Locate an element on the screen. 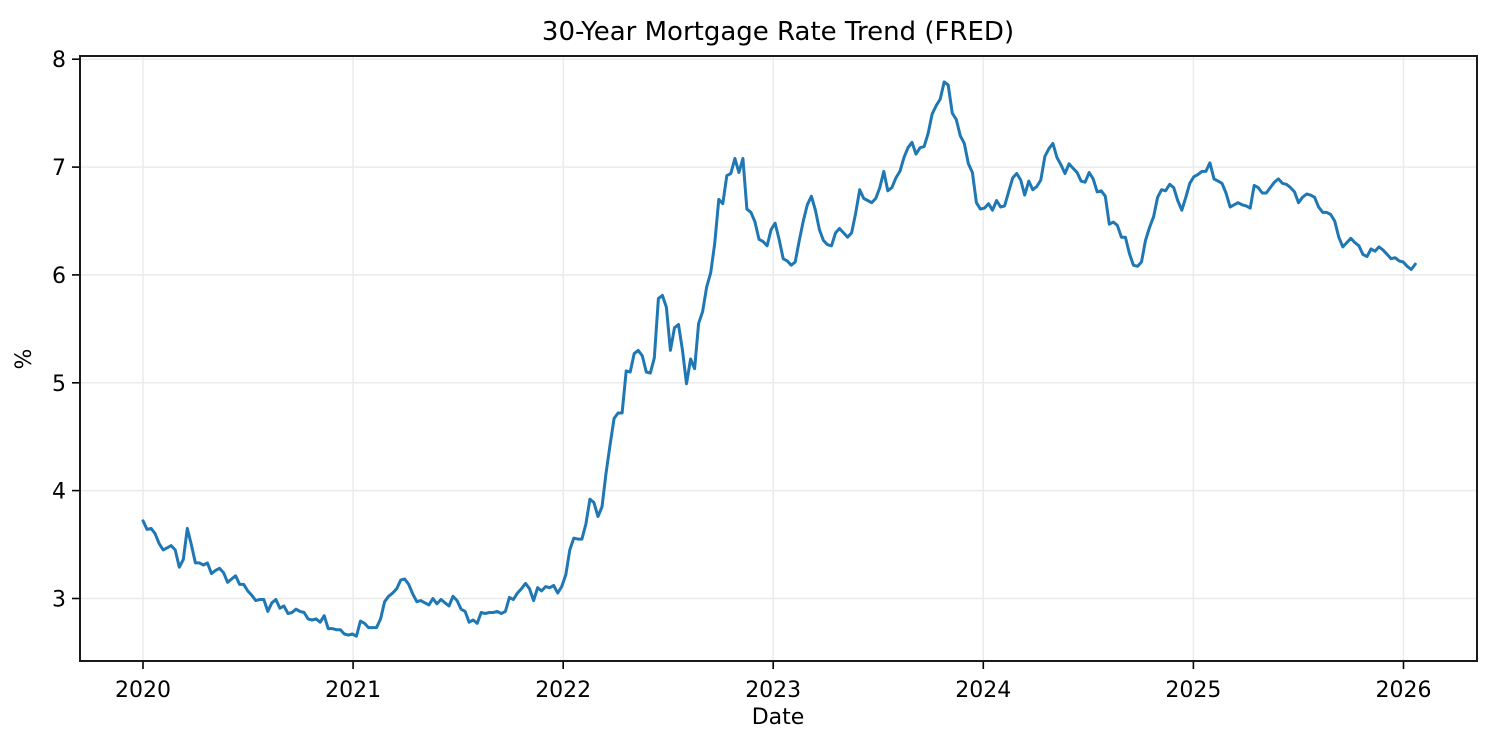  x-tick-label: 2021 is located at coordinates (353, 690).